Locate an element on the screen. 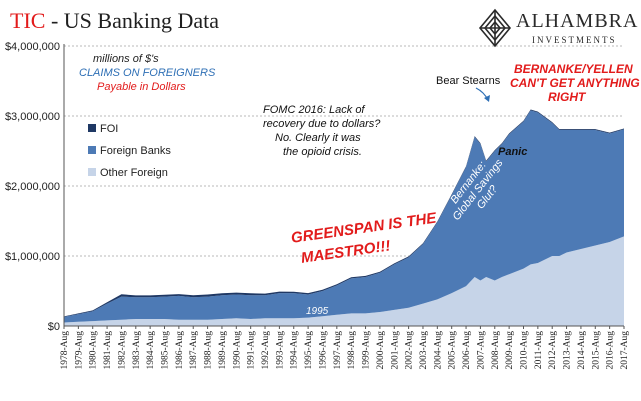  x-tick-label: 2004-Aug is located at coordinates (438, 350).